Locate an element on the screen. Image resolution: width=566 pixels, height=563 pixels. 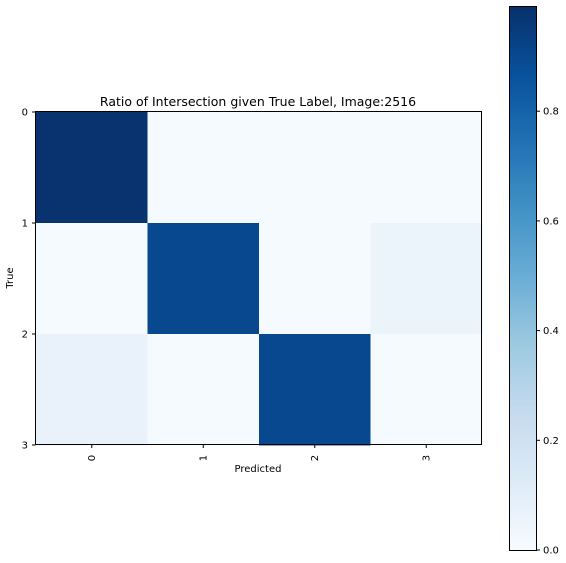
x-tick-label: 2 is located at coordinates (315, 458).